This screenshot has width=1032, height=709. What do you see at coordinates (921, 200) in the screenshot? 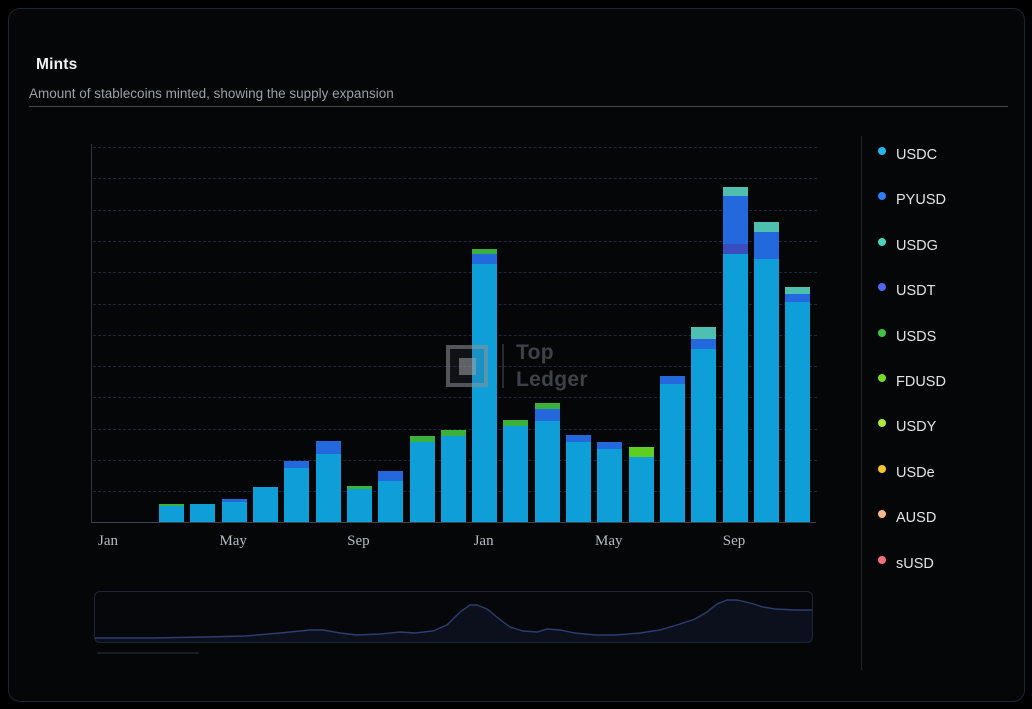
I see `legend-label: PYUSD` at bounding box center [921, 200].